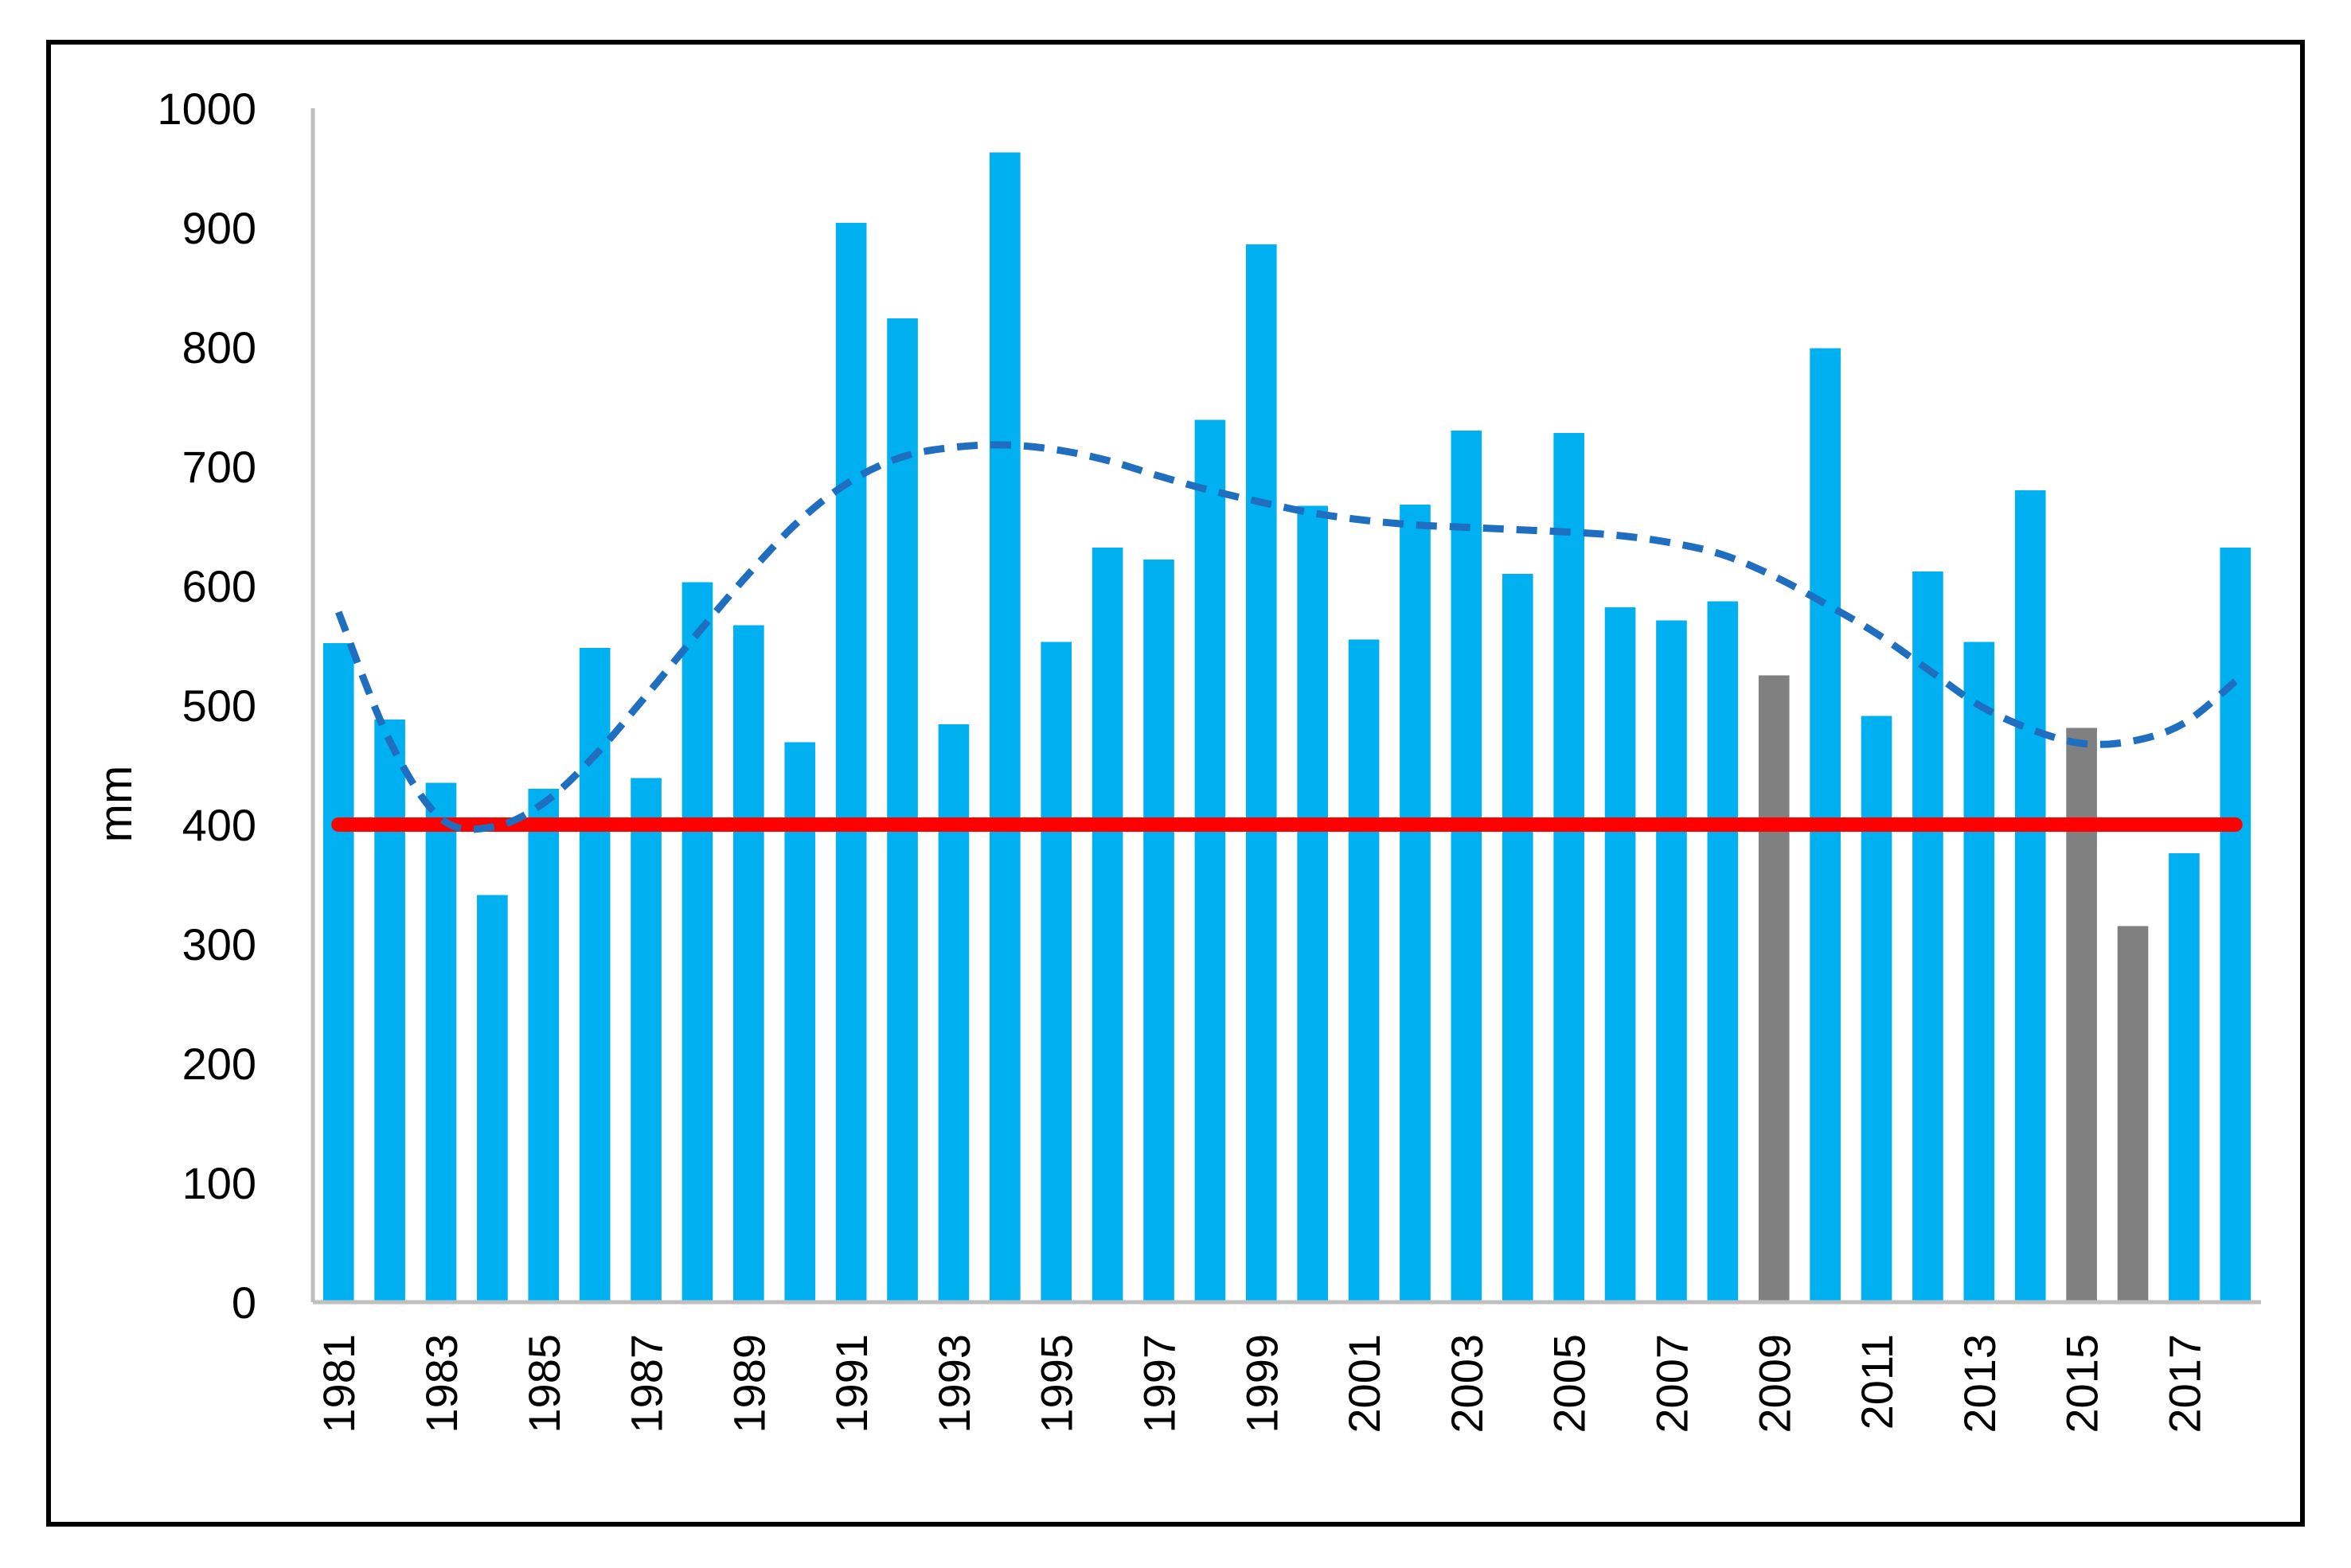 Image resolution: width=2351 pixels, height=1568 pixels. Describe the element at coordinates (851, 1384) in the screenshot. I see `x-tick-label: 1991` at that location.